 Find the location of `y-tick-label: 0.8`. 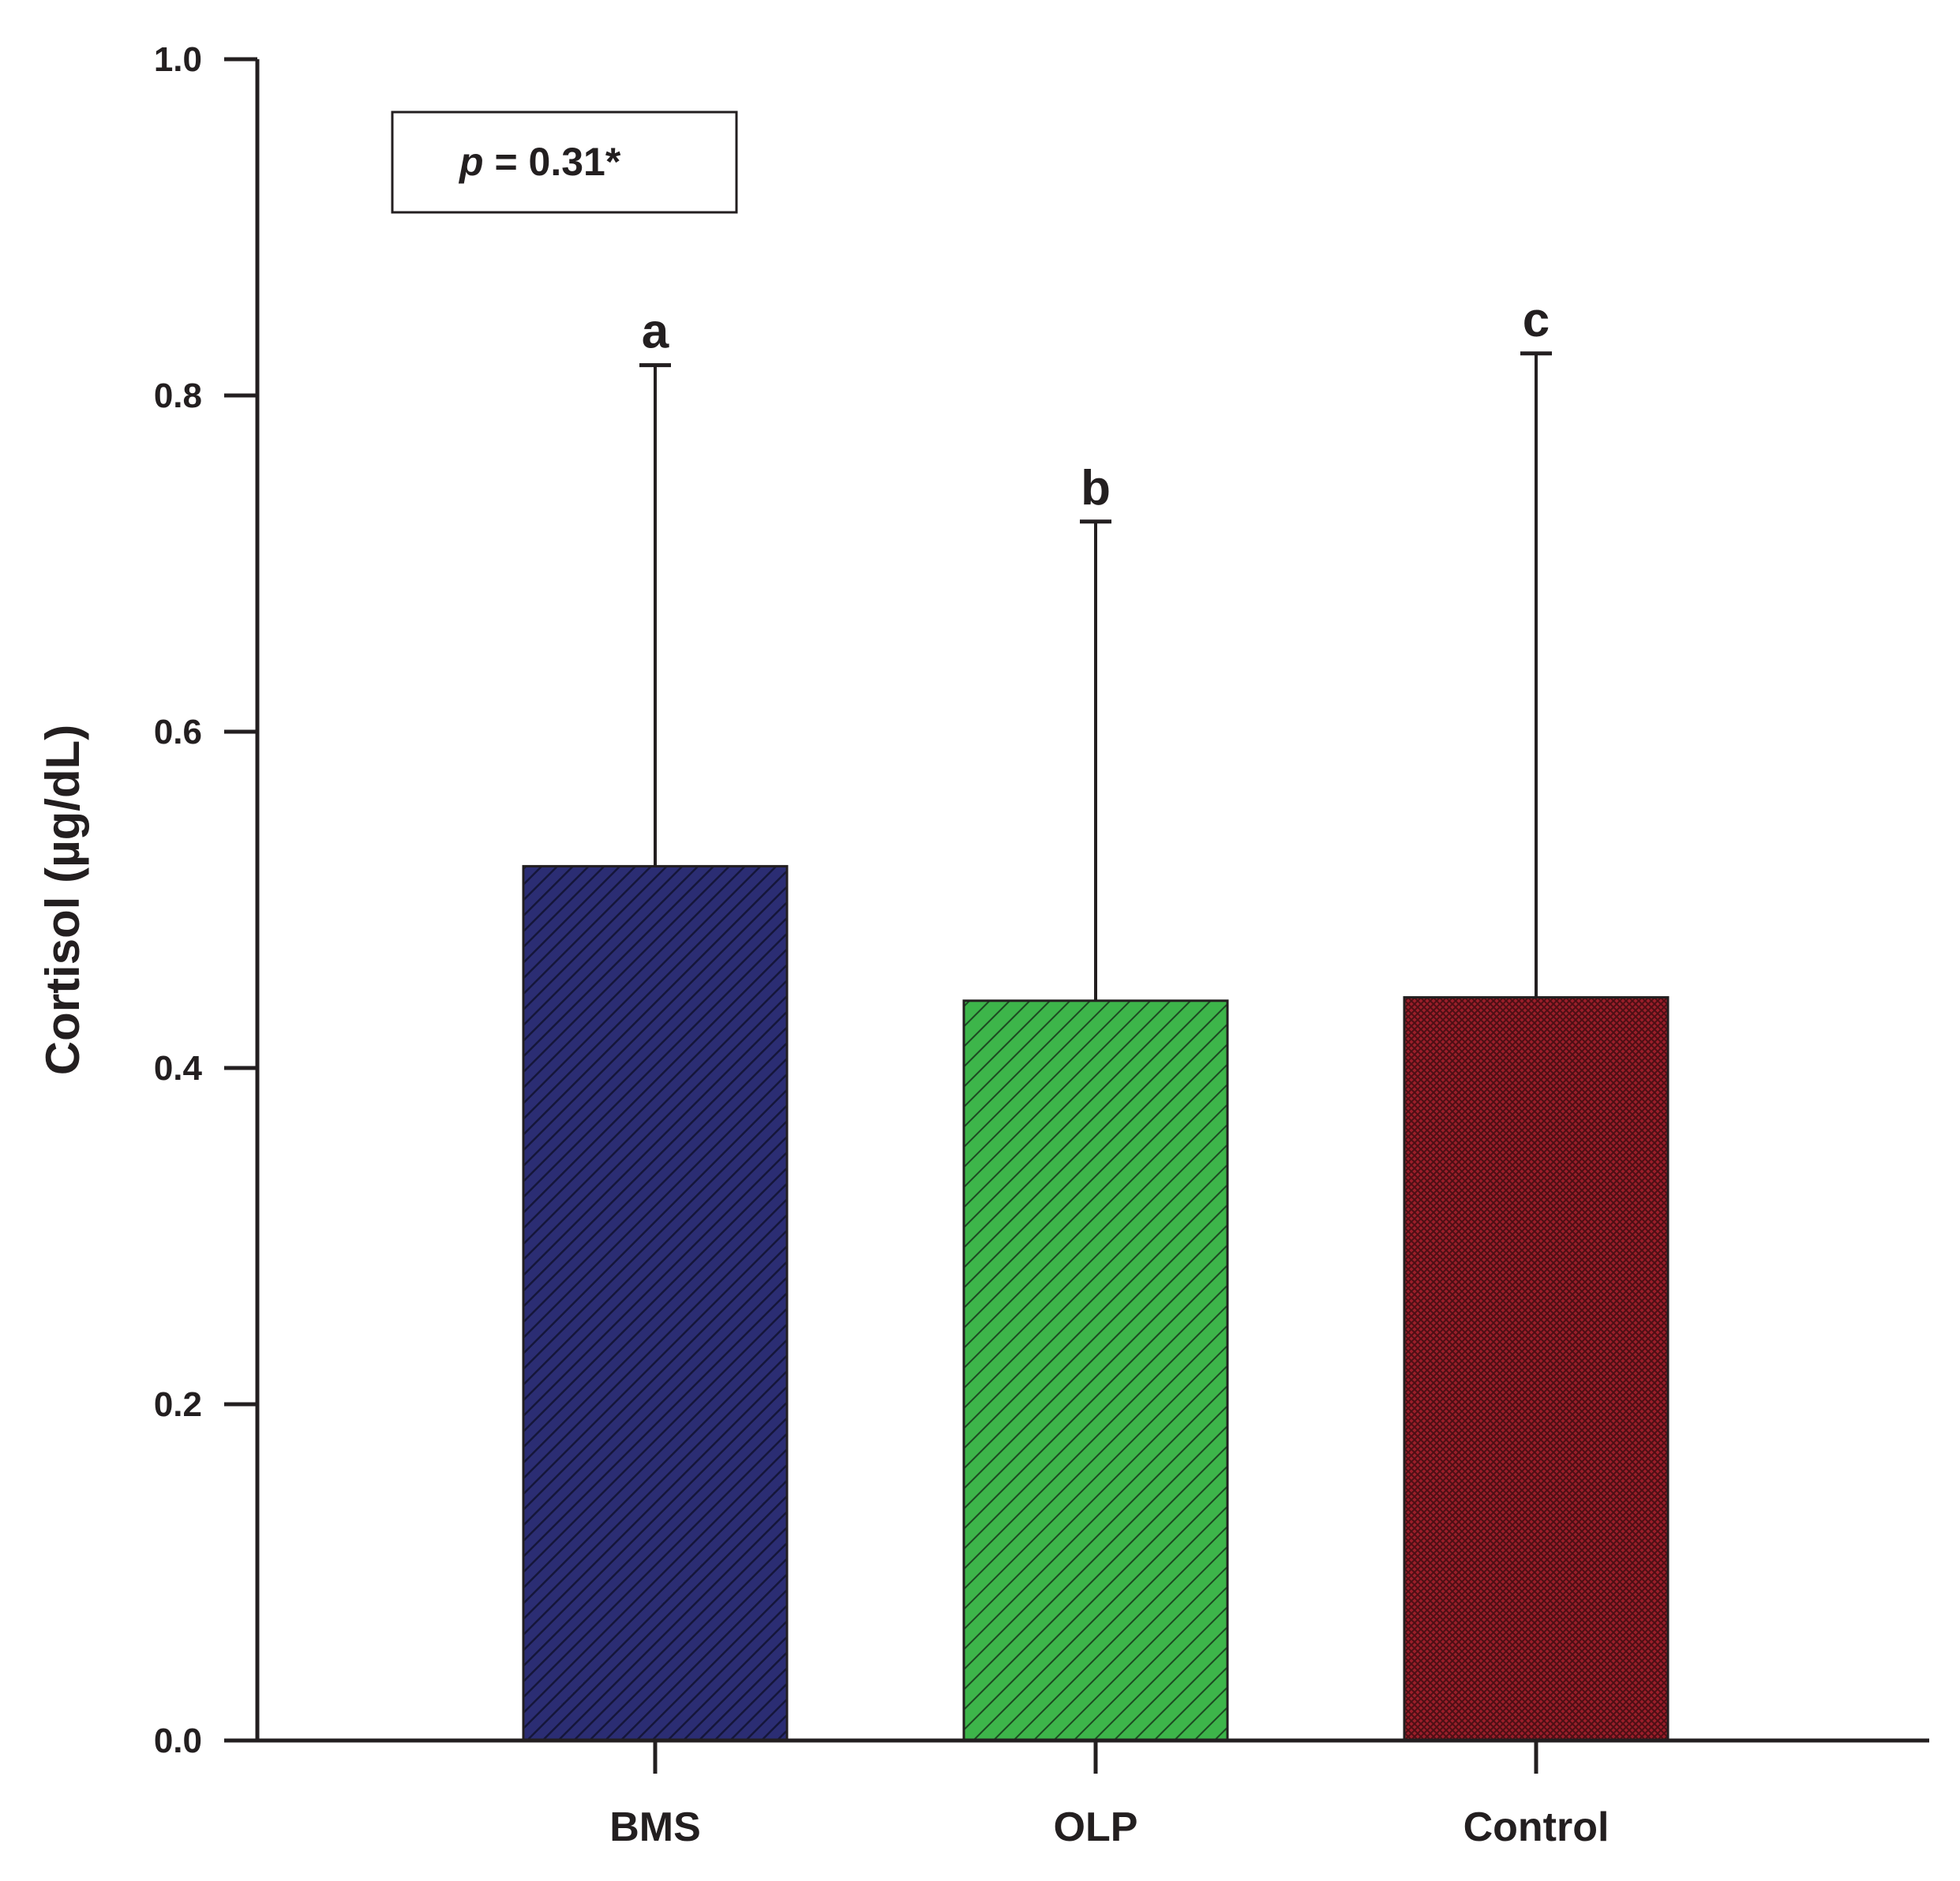

y-tick-label: 0.8 is located at coordinates (178, 396).